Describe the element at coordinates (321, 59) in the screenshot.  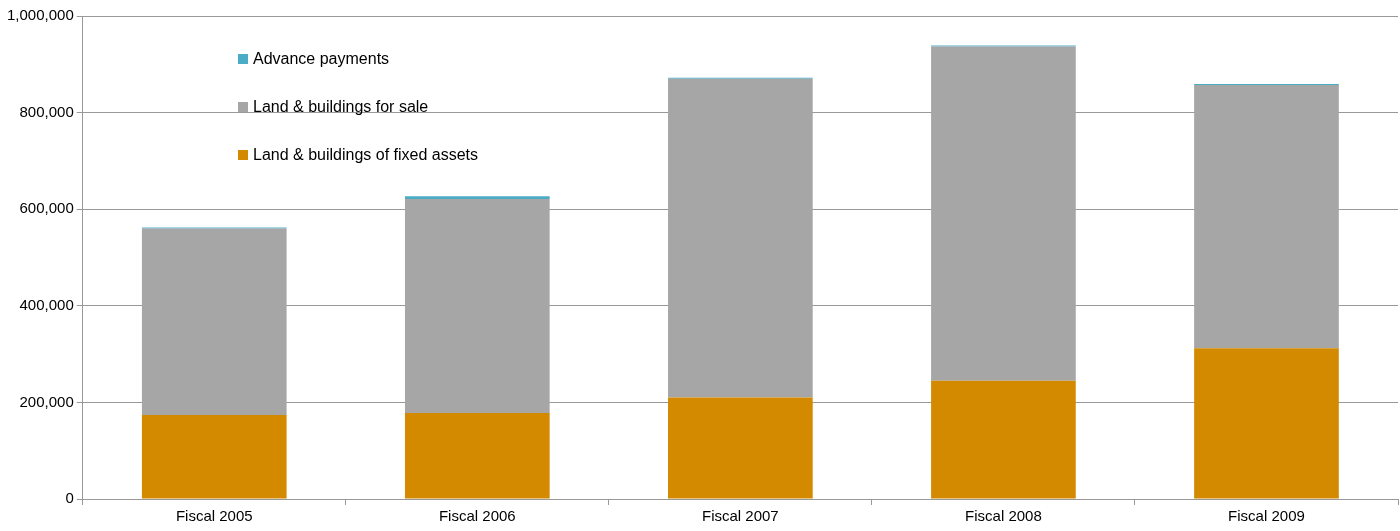
I see `legend-label: Advance payments` at that location.